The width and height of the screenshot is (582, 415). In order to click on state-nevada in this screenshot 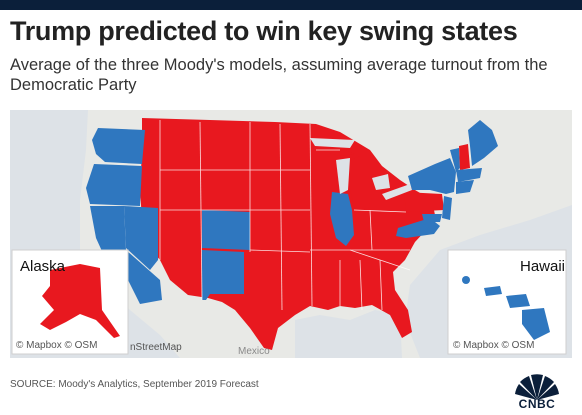, I will do `click(141, 238)`.